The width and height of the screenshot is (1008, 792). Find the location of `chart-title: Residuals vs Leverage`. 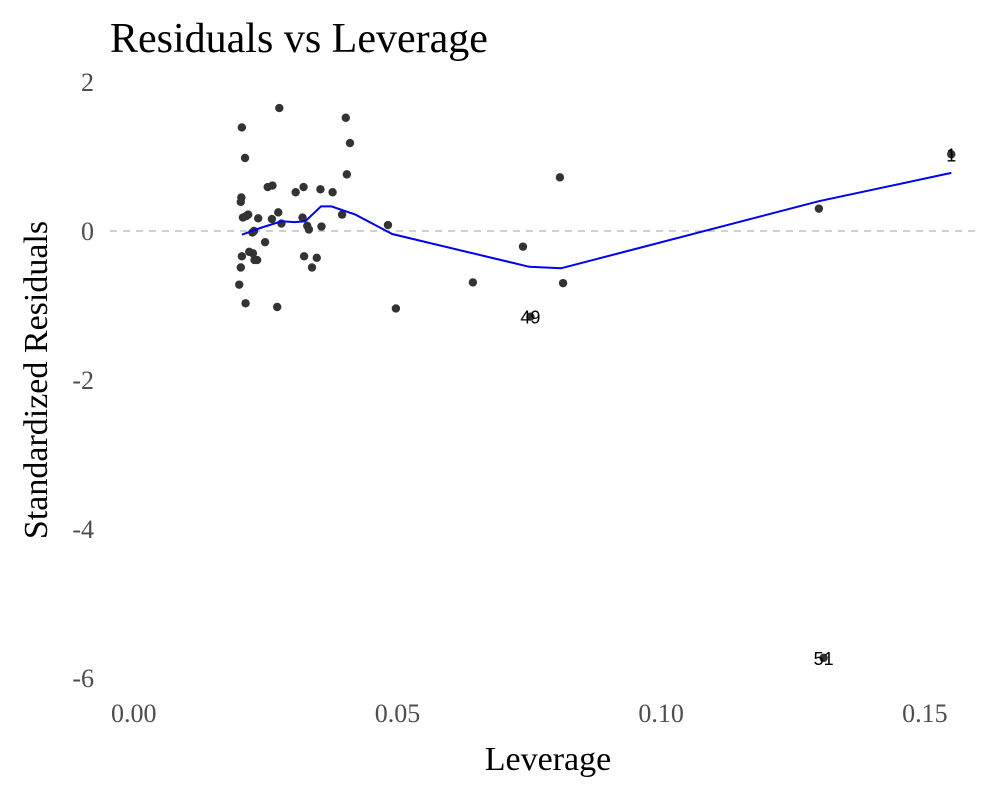

chart-title: Residuals vs Leverage is located at coordinates (299, 39).